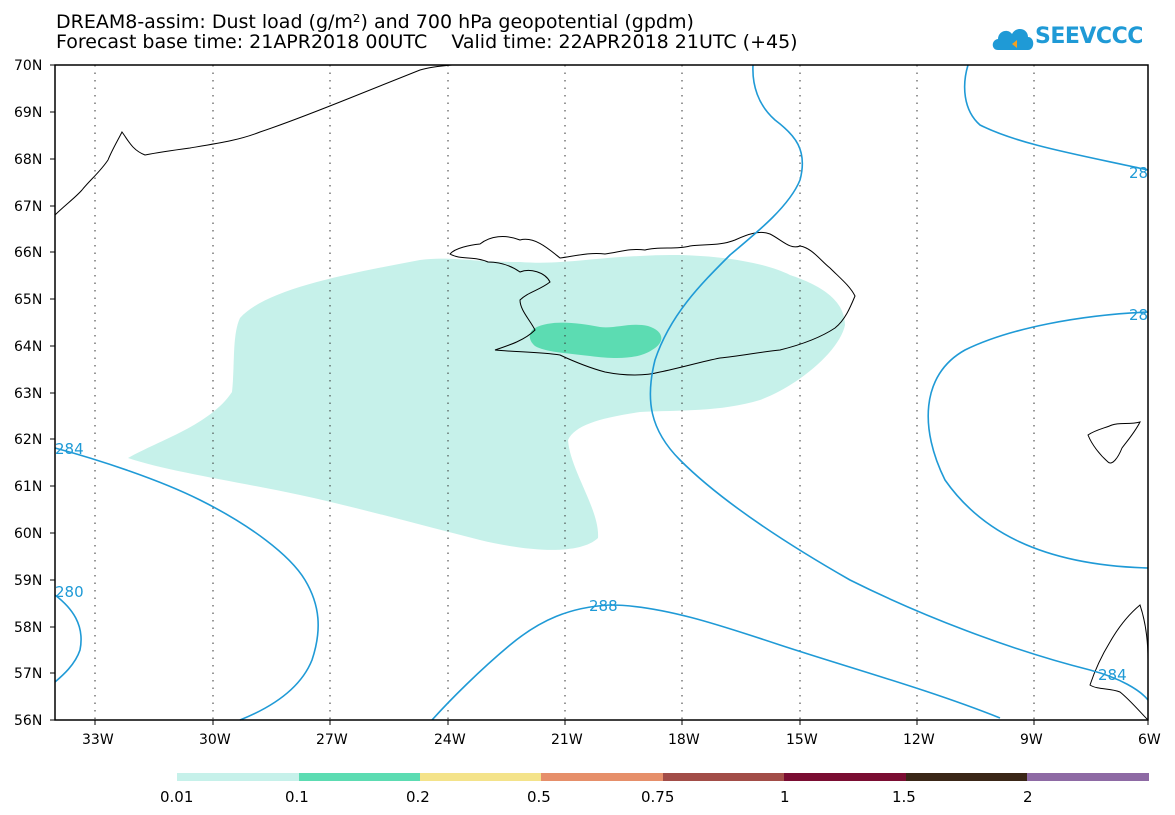  I want to click on scotland-coast, so click(1119, 663).